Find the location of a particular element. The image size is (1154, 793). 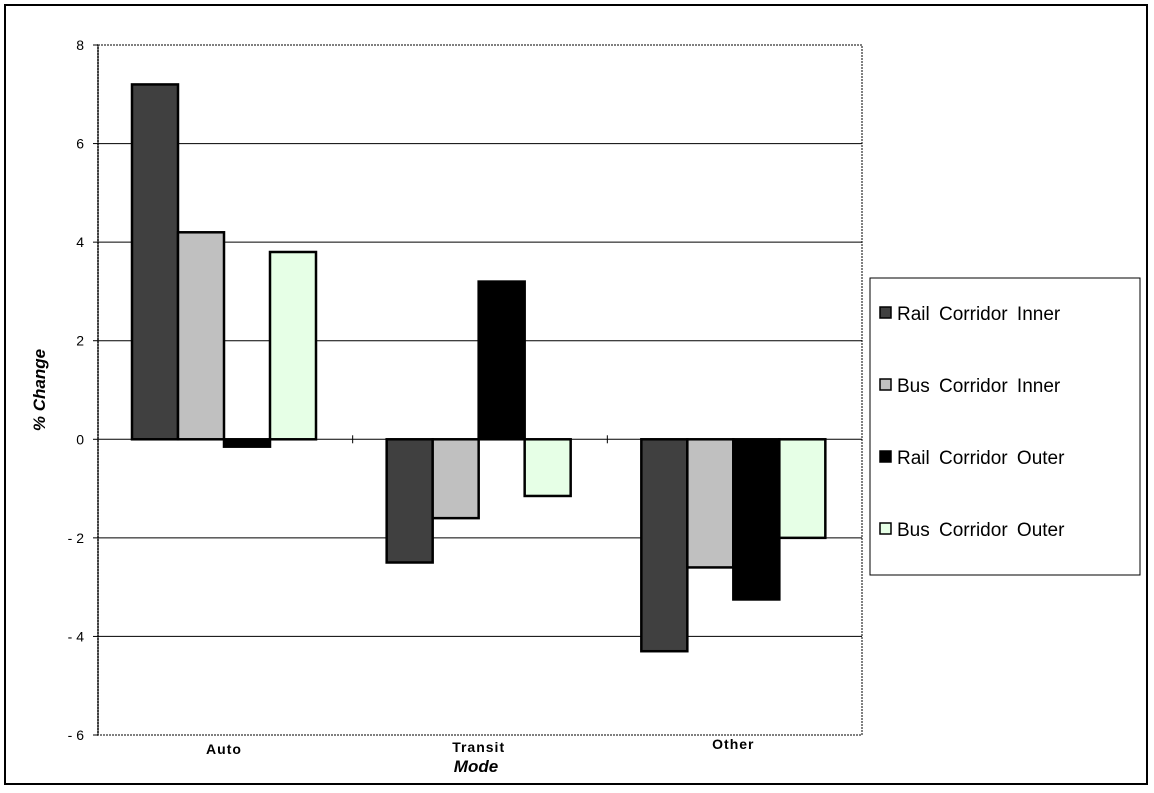

x-category-label: Transit is located at coordinates (478, 747).